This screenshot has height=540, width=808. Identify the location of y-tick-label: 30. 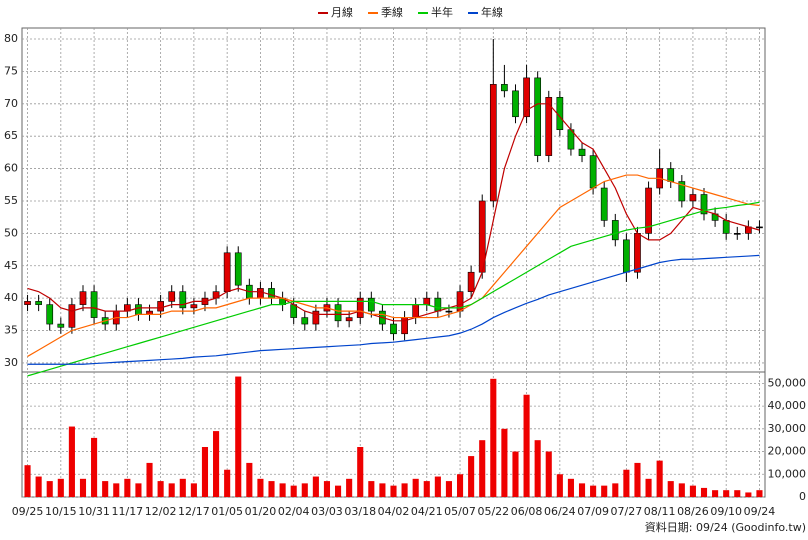
(11, 362).